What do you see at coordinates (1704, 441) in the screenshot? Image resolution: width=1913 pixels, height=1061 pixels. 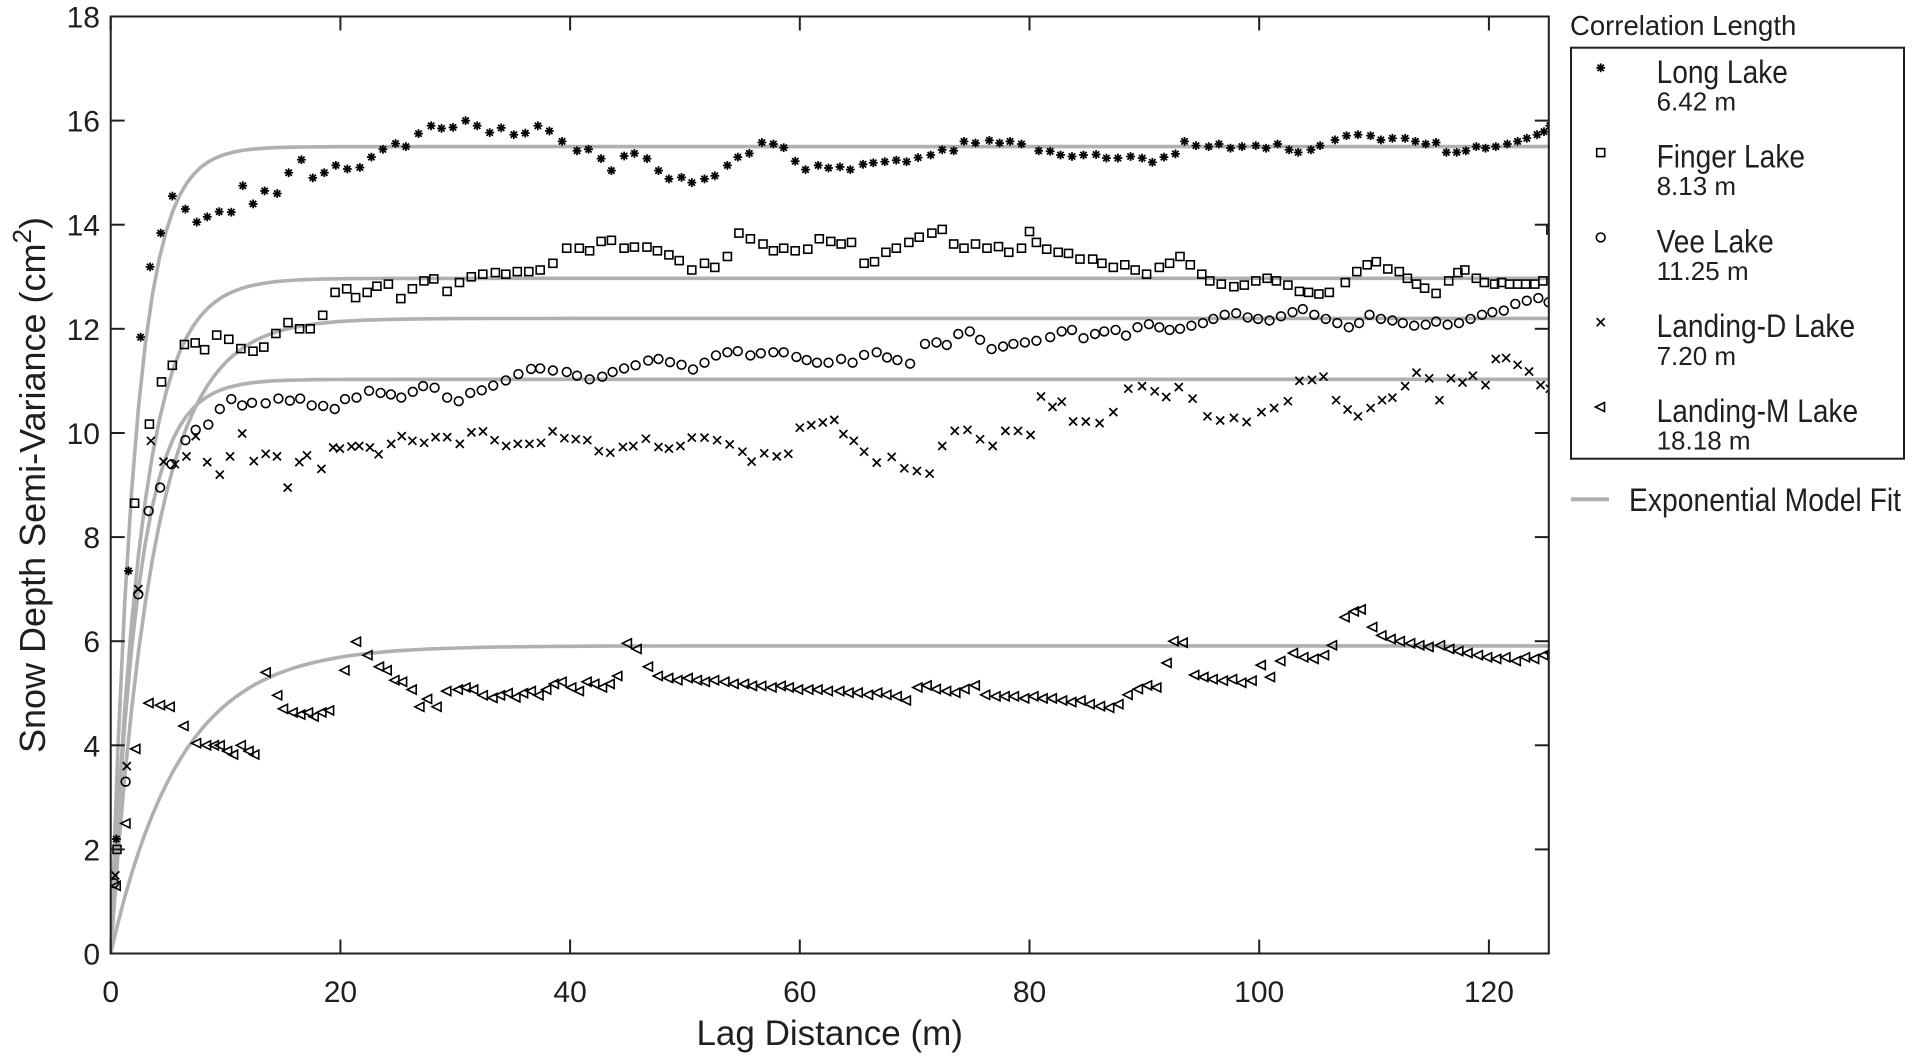 I see `svg-text: 18.18 m` at bounding box center [1704, 441].